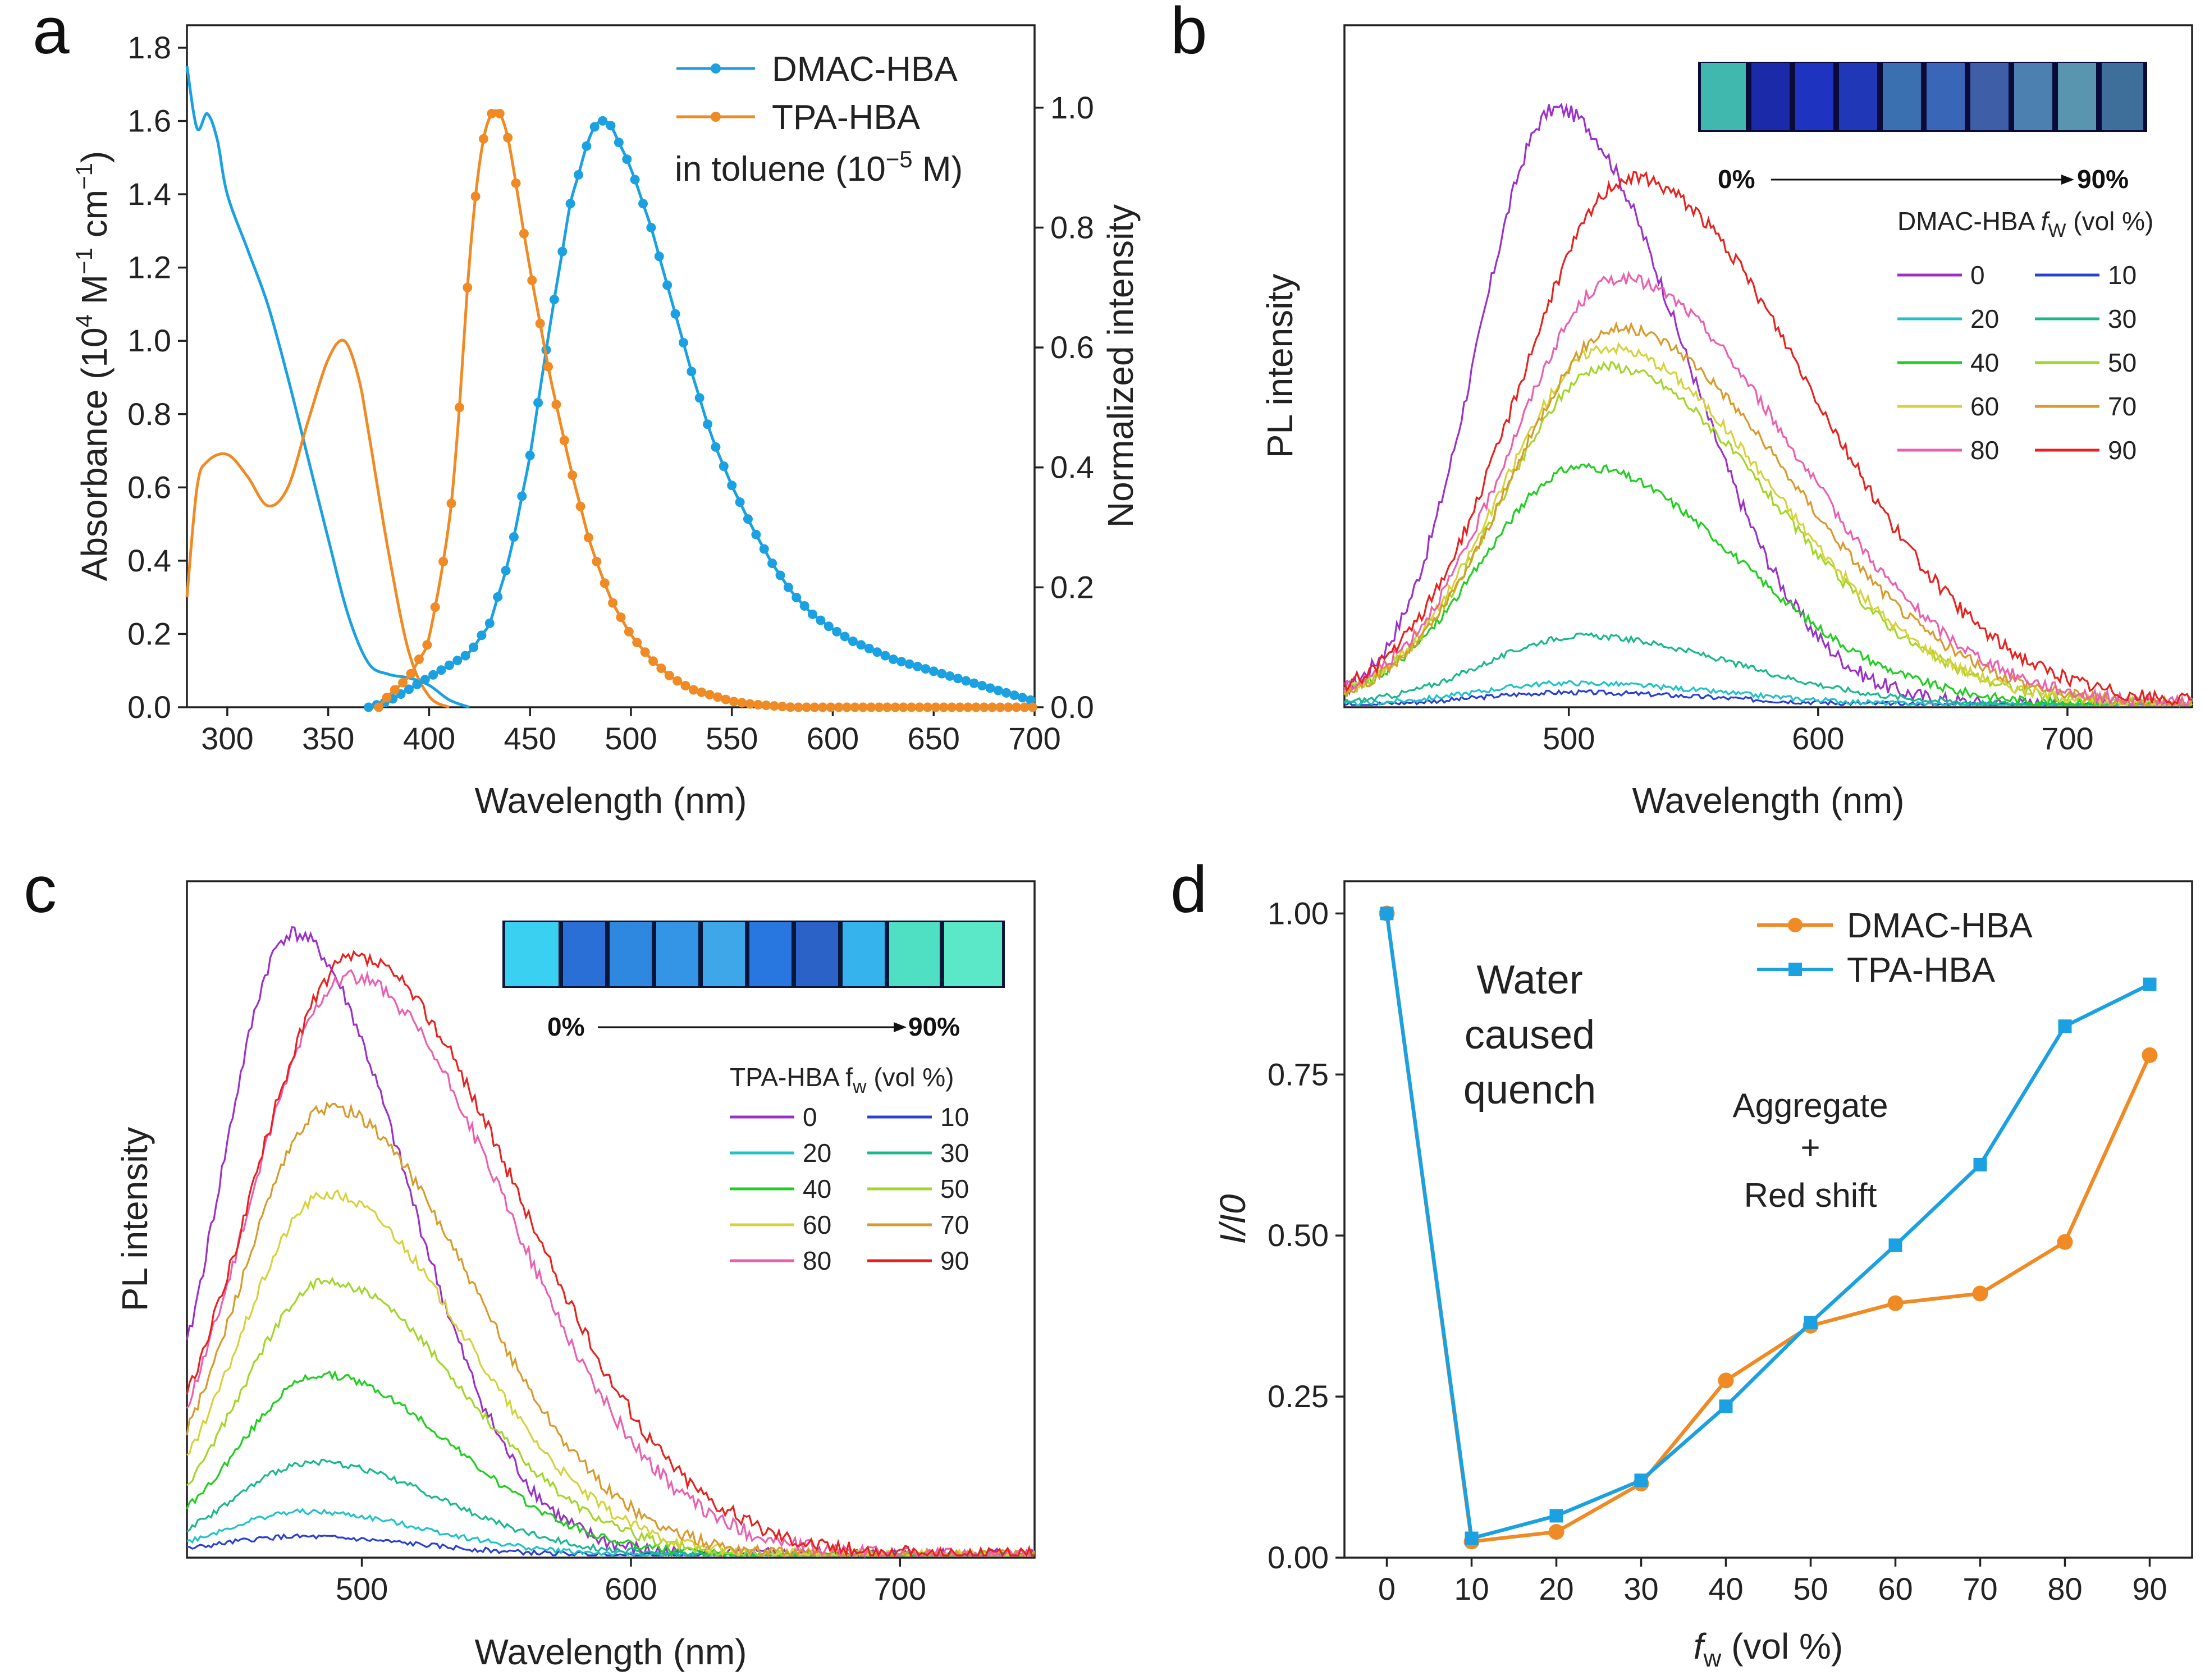 This screenshot has width=2205, height=1680. Describe the element at coordinates (1233, 1219) in the screenshot. I see `panel-d-y-axis-title: I/I0` at that location.